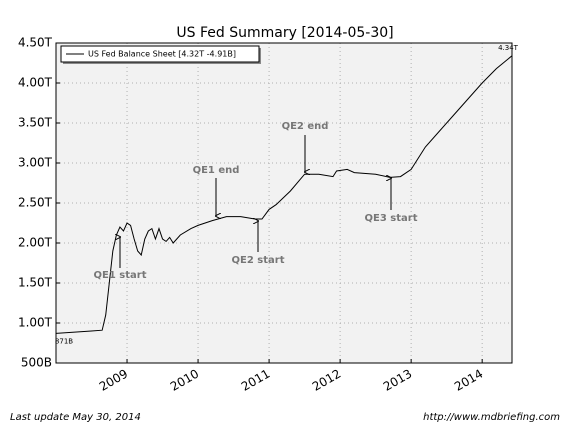 This screenshot has width=570, height=428. I want to click on footer-right: http://www.mdbriefing.com, so click(491, 417).